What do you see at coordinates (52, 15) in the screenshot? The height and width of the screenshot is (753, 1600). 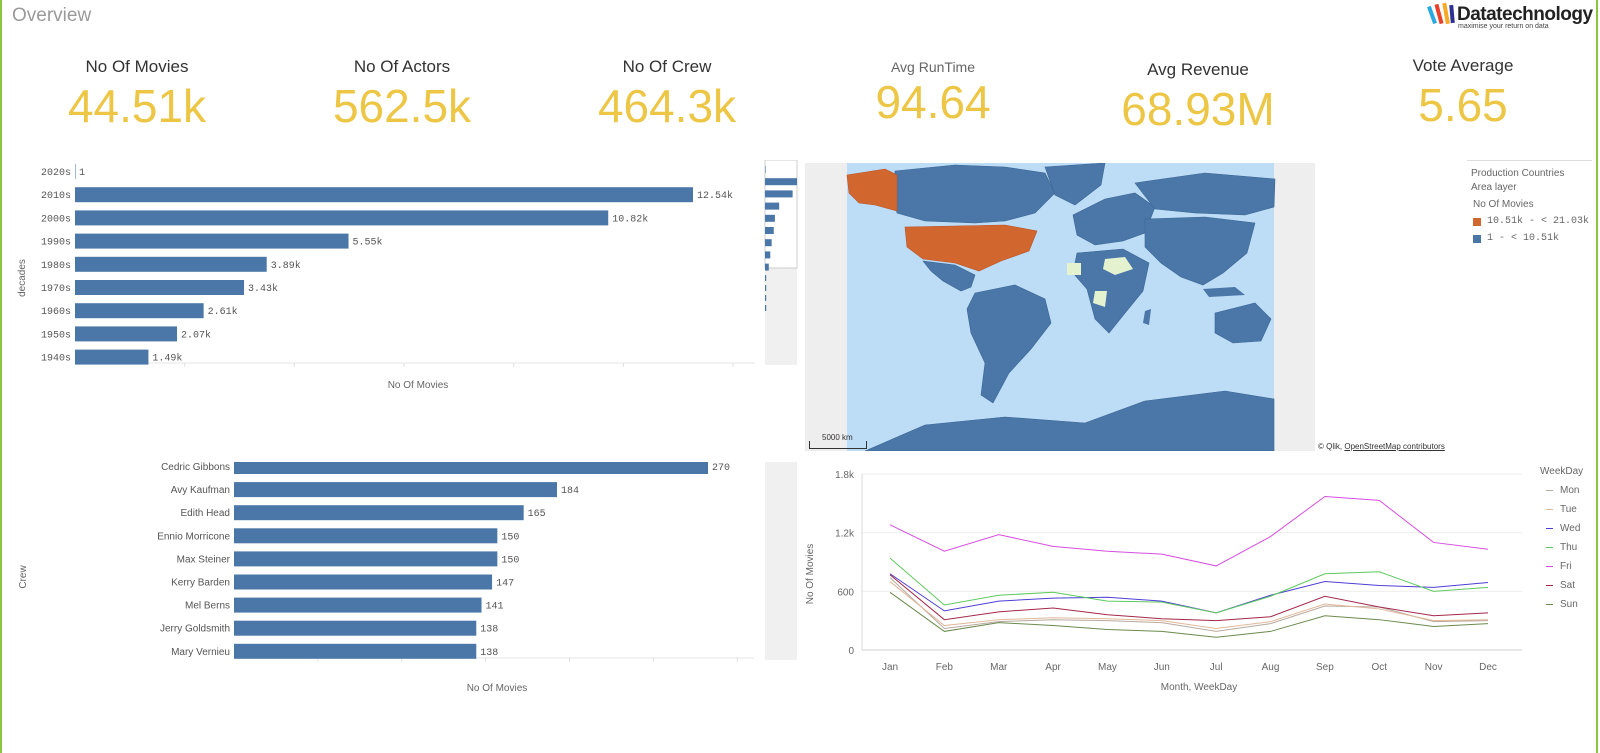 I see `sheet-title: Overview` at bounding box center [52, 15].